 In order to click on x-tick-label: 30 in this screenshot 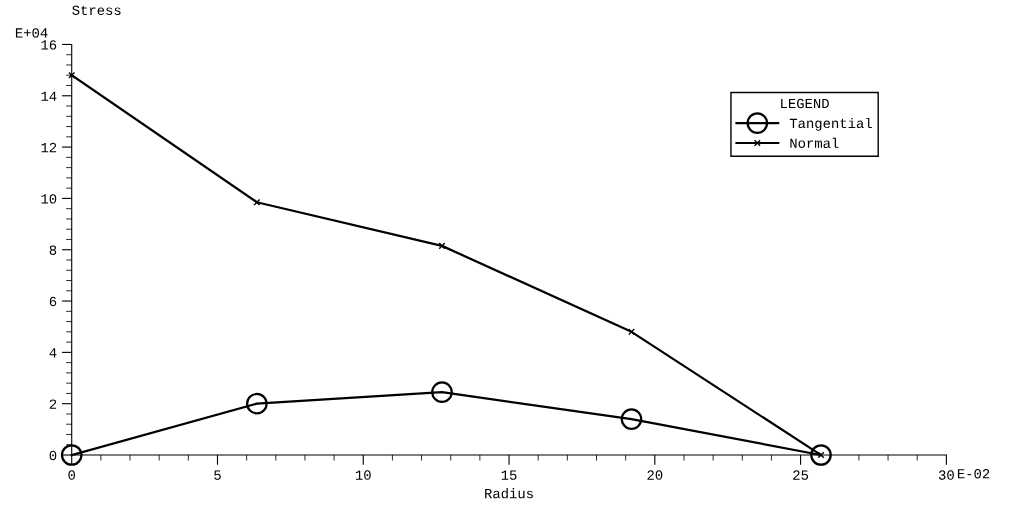, I will do `click(946, 475)`.